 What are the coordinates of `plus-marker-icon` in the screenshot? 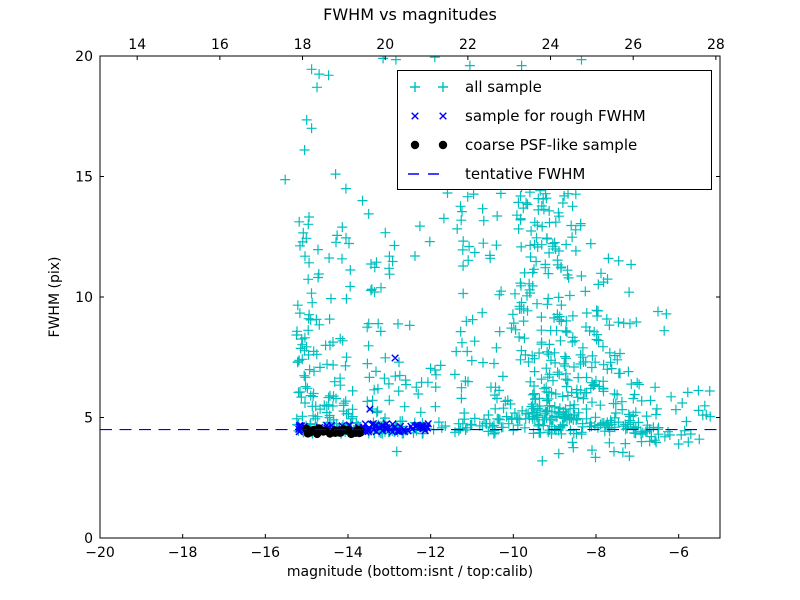 It's located at (429, 86).